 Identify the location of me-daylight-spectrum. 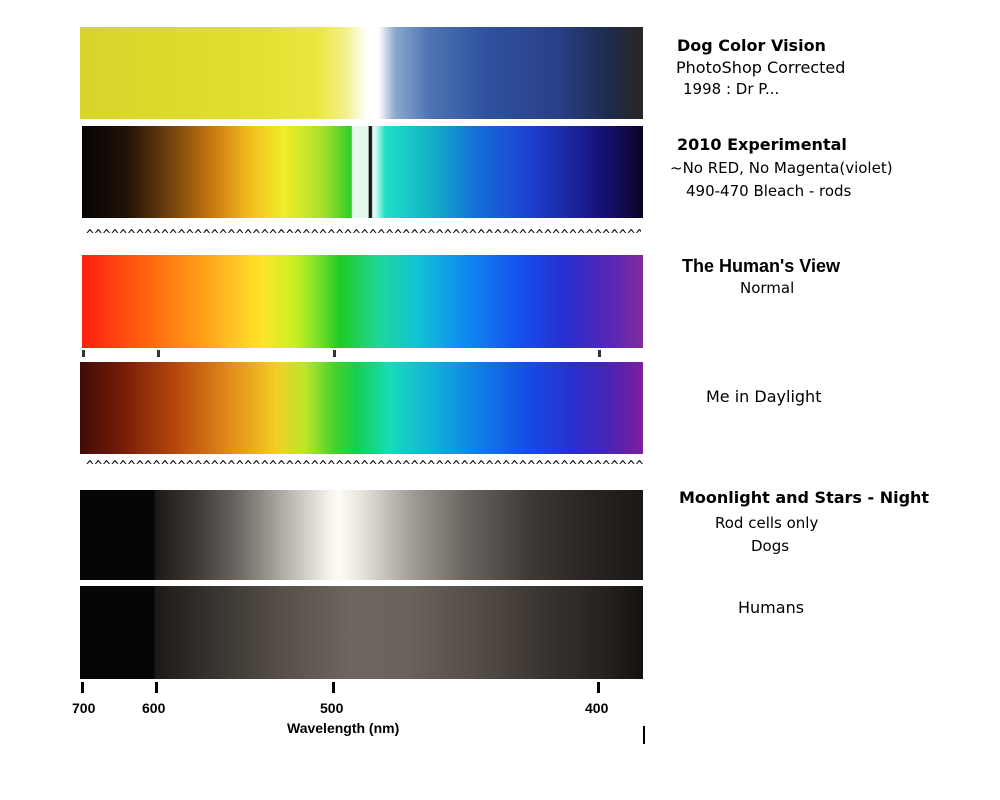
(361, 408).